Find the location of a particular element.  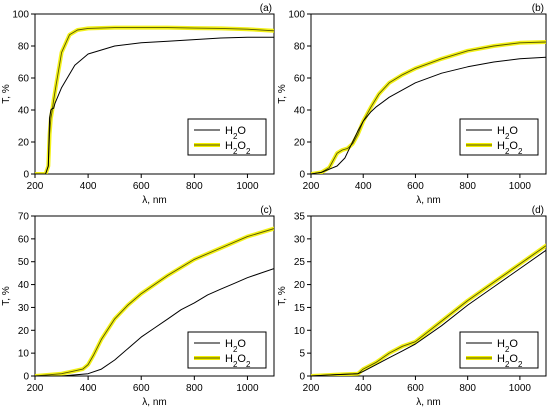

panel-label: (d) is located at coordinates (538, 210).